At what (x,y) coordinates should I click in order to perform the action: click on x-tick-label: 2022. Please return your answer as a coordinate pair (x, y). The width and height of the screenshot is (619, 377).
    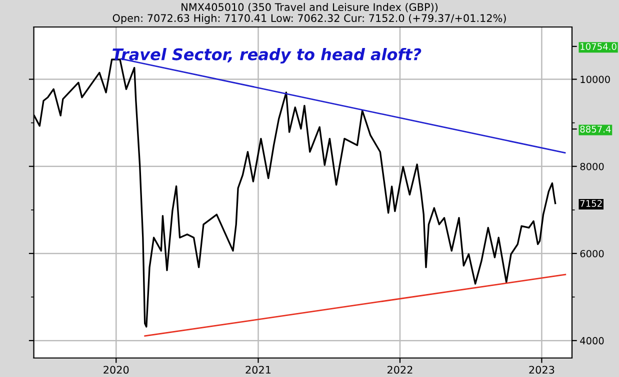
    Looking at the image, I should click on (399, 370).